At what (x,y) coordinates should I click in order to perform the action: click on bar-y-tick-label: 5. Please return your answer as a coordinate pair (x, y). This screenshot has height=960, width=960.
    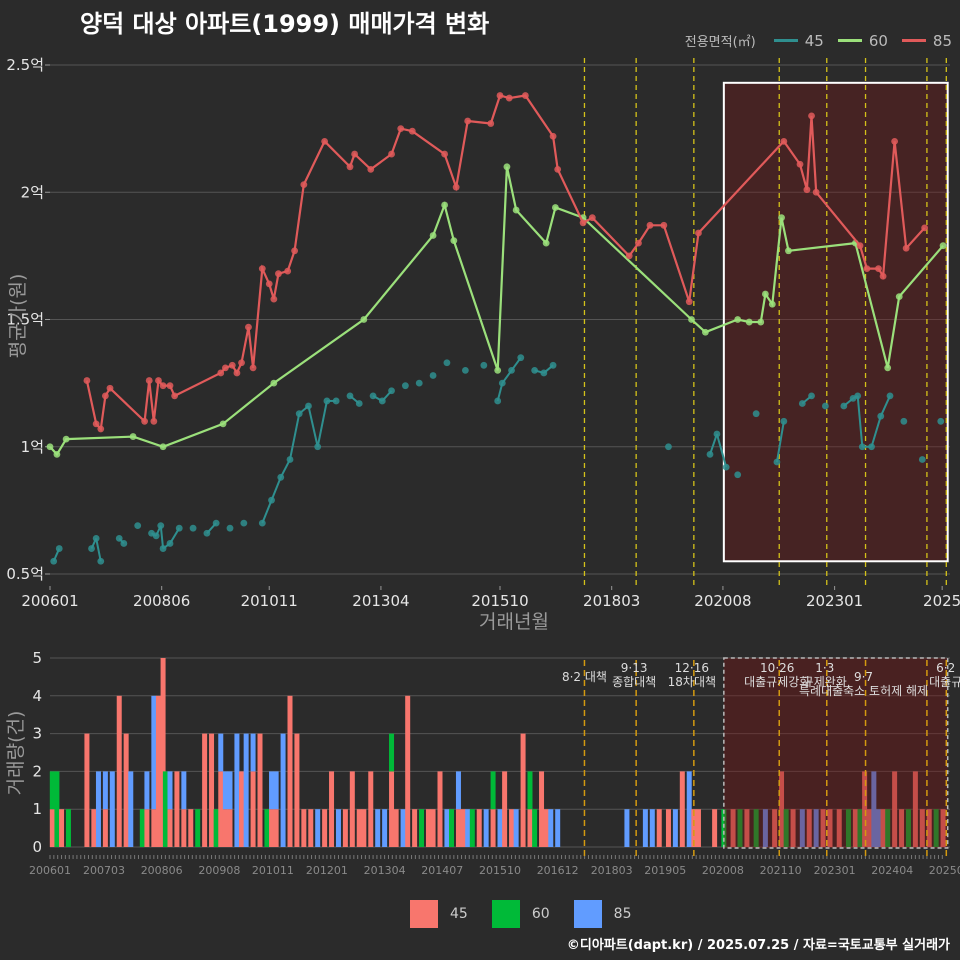
    Looking at the image, I should click on (37, 658).